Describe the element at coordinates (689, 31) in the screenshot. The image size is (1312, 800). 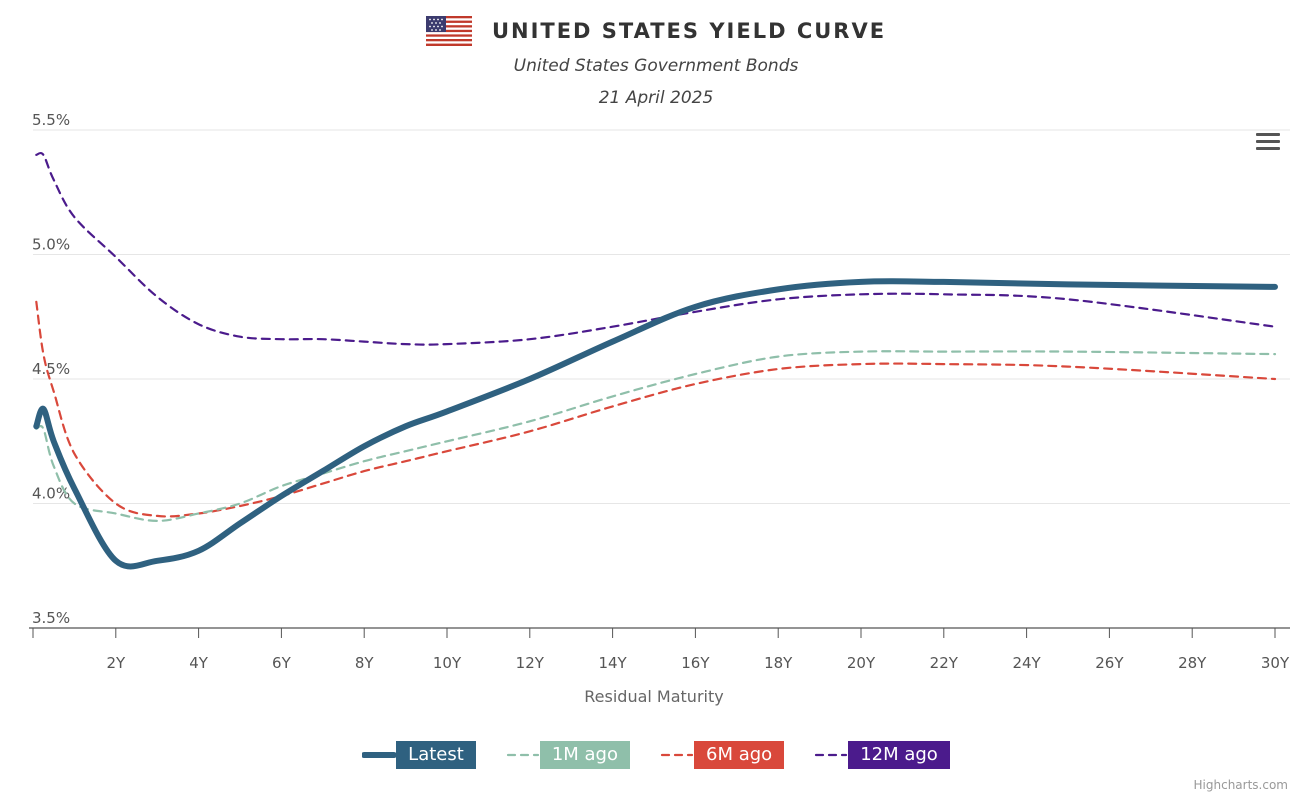
I see `chart-title: UNITED STATES YIELD CURVE` at that location.